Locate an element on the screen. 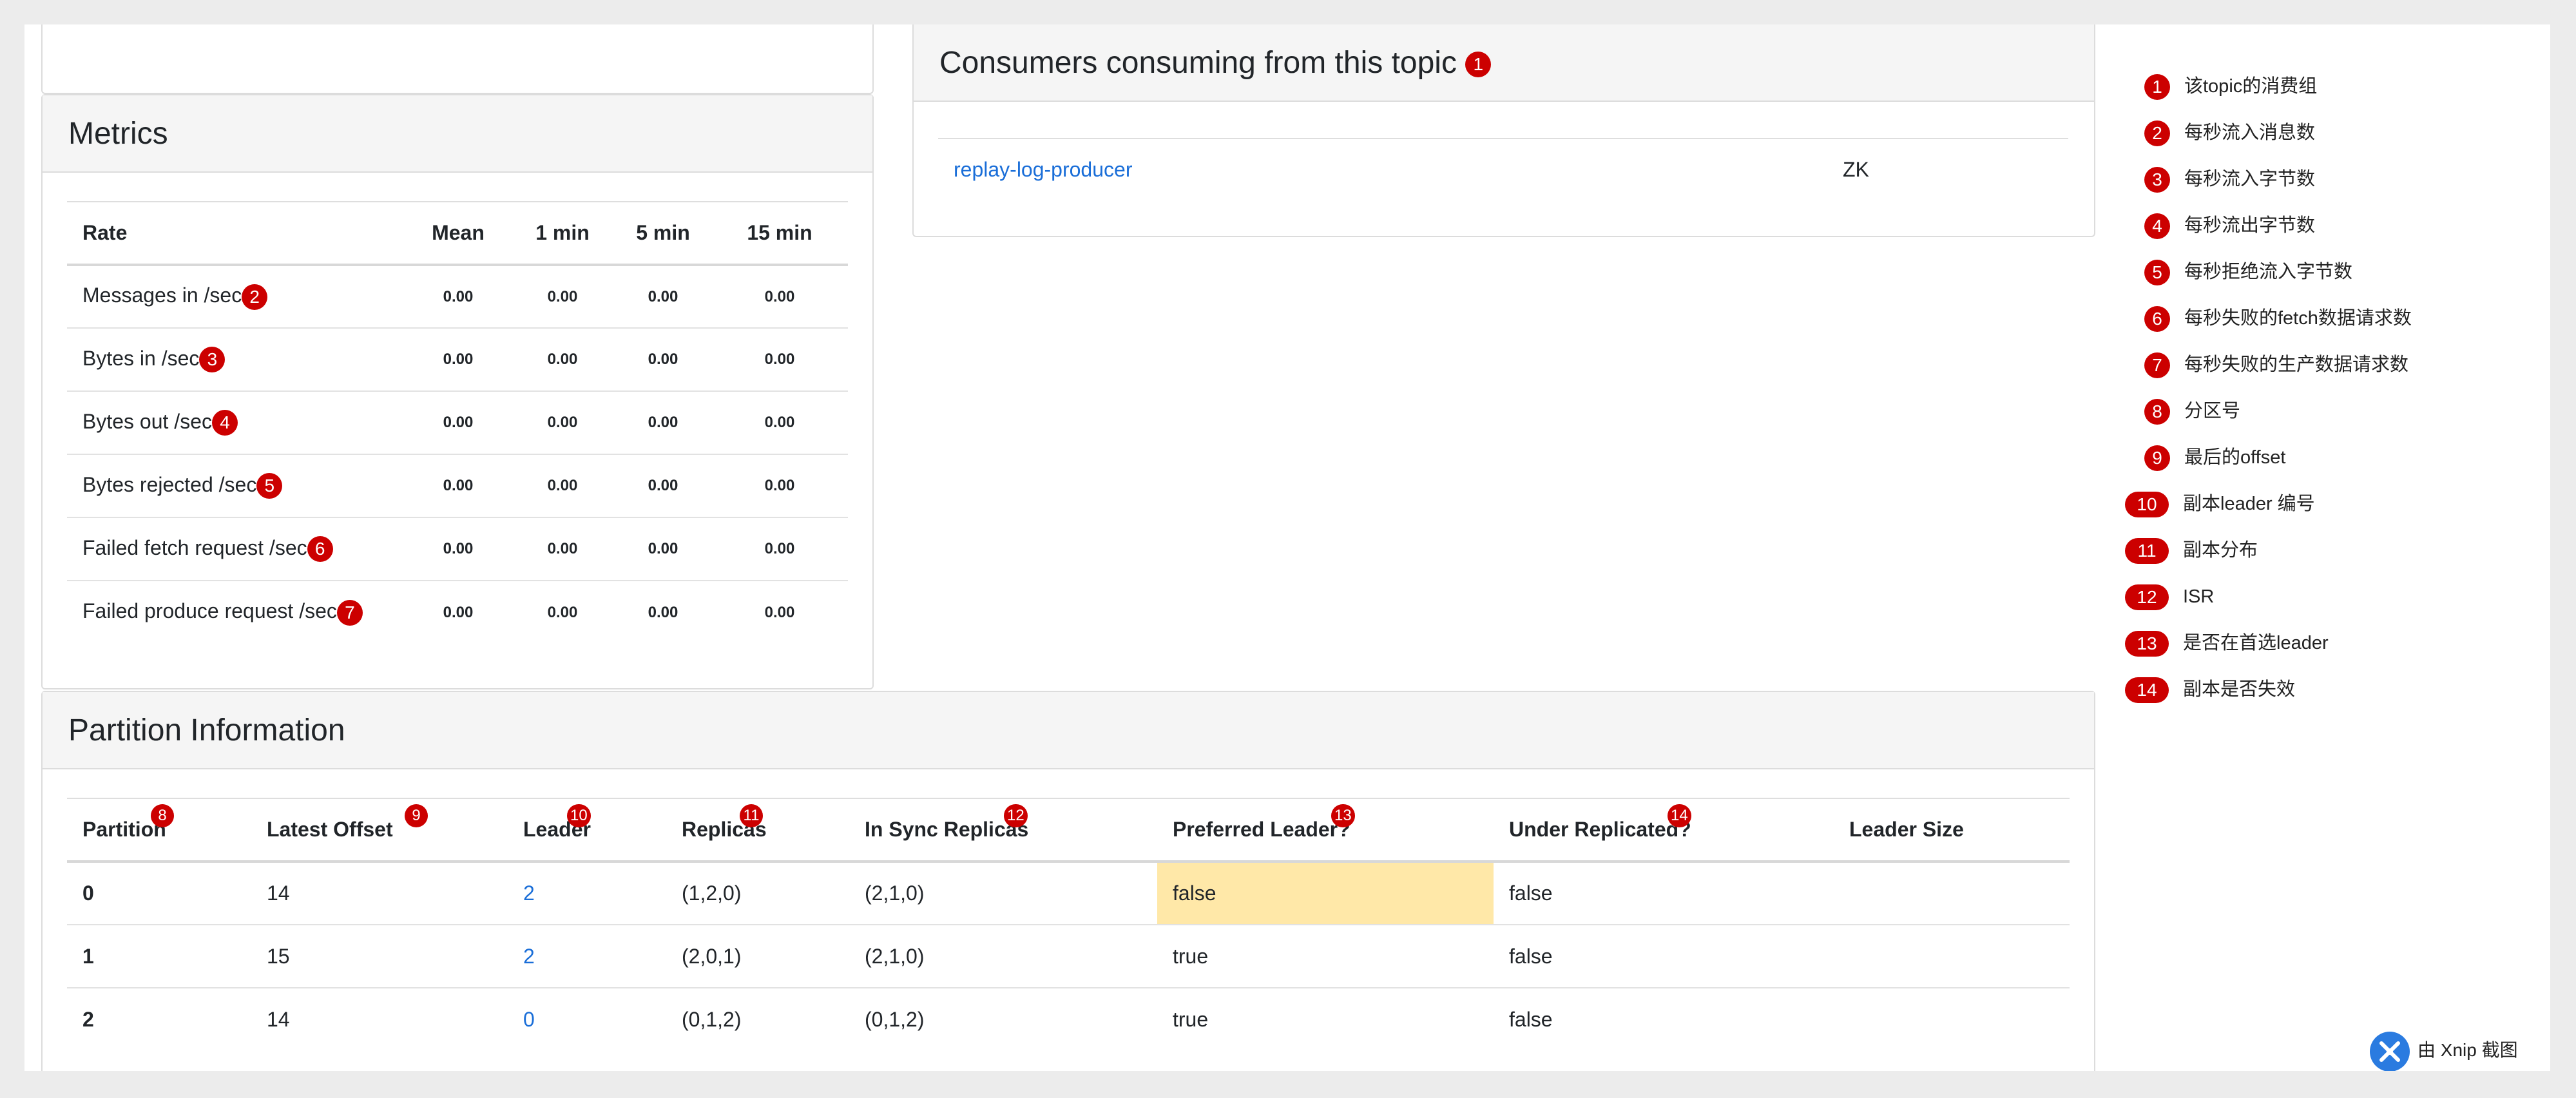 The image size is (2576, 1098). metric-badge: 7 is located at coordinates (349, 612).